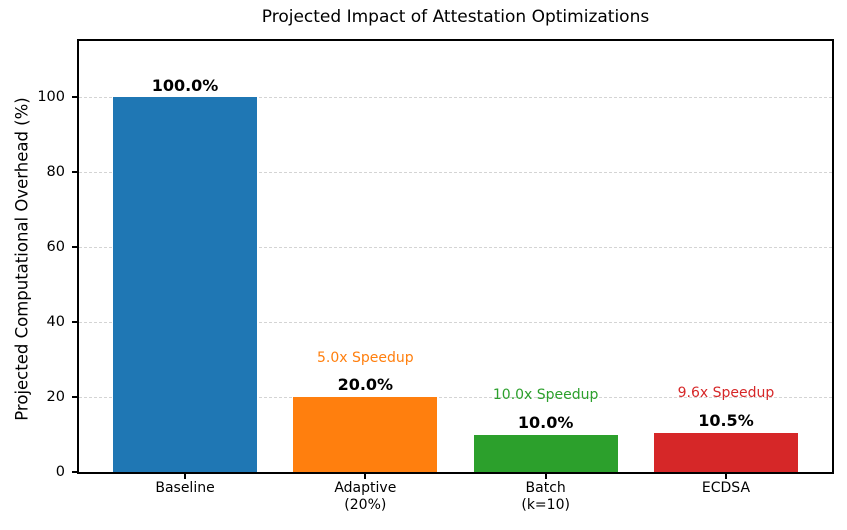 This screenshot has width=847, height=530. Describe the element at coordinates (60, 472) in the screenshot. I see `y-tick-label: 0` at that location.